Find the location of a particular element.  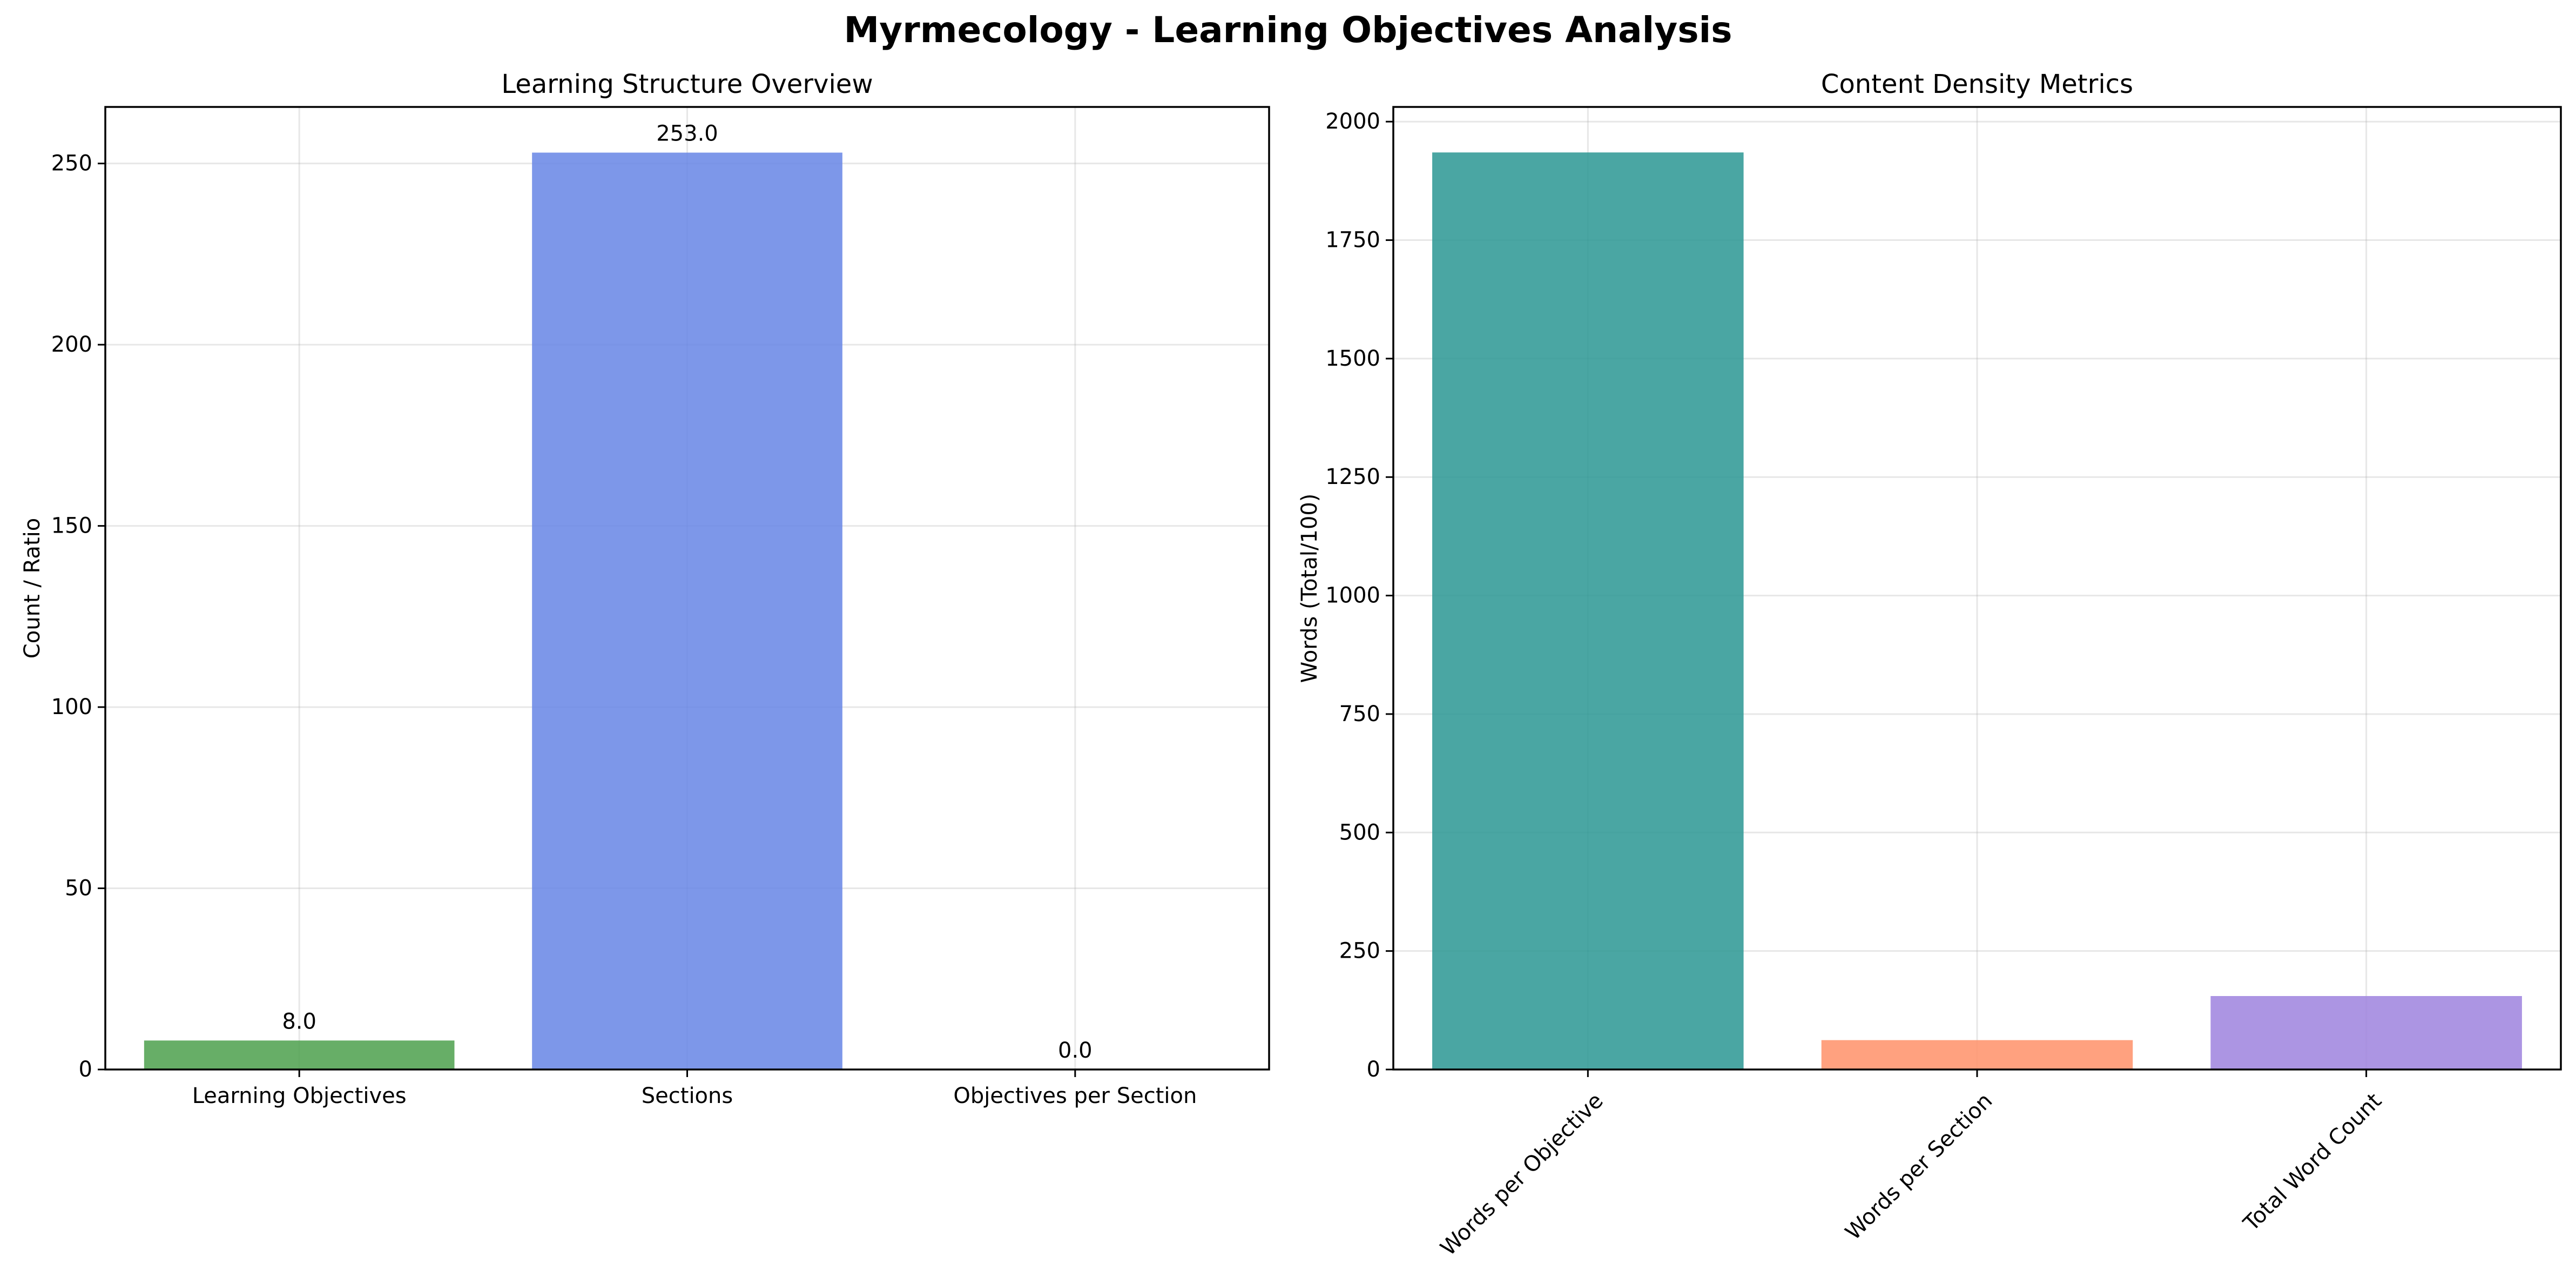

y-tick-label: 200 is located at coordinates (71, 344).